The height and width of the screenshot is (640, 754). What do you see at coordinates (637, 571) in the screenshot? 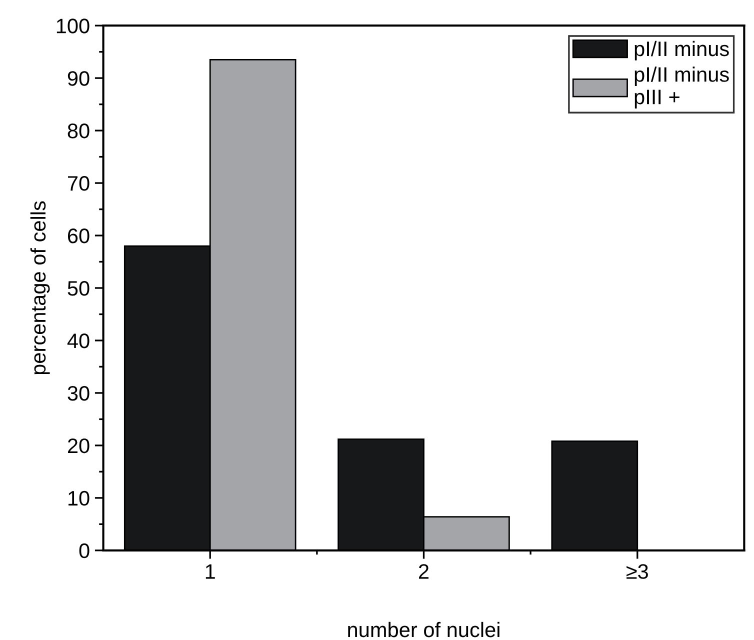
I see `x-tick-label: ≥3` at bounding box center [637, 571].